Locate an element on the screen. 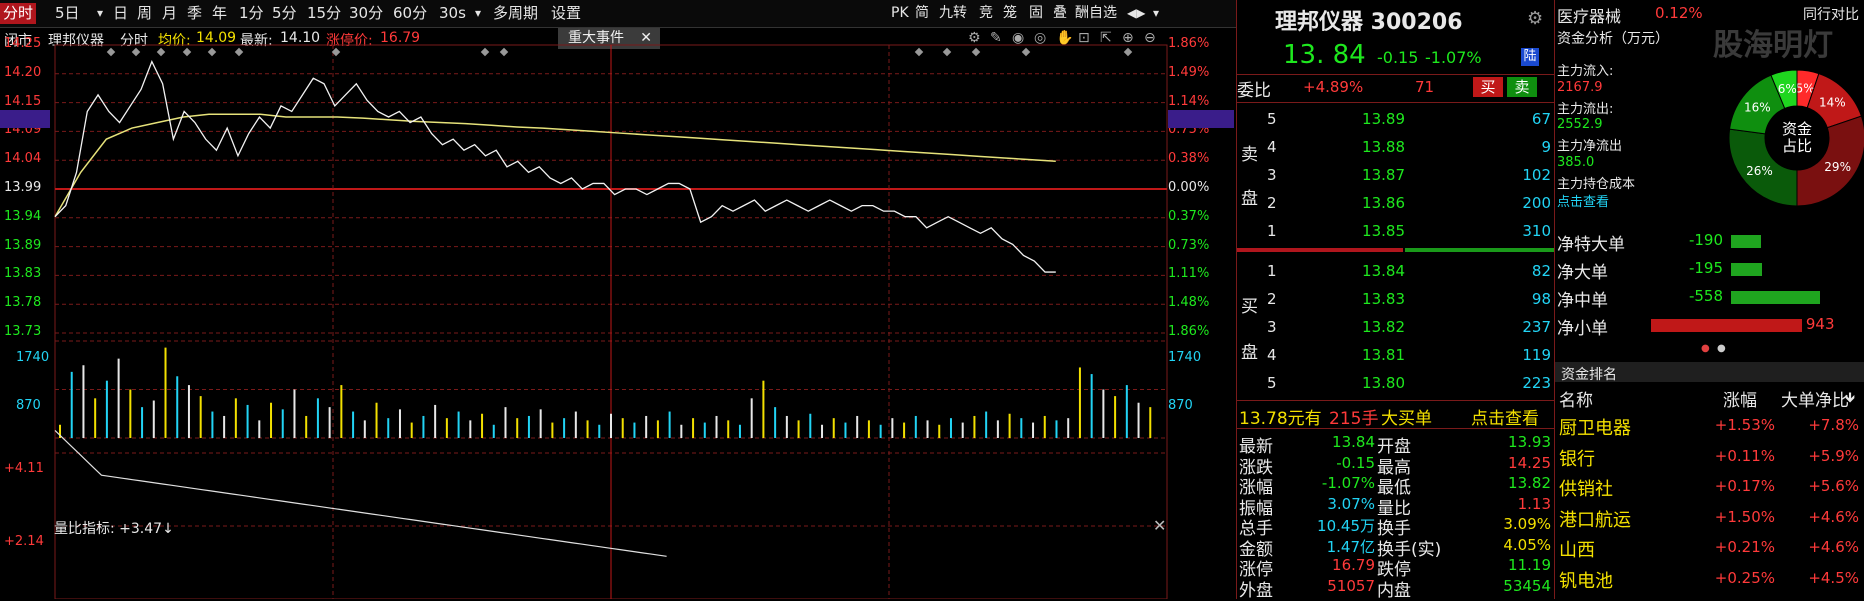 The width and height of the screenshot is (1864, 601). tab-month: 月 is located at coordinates (170, 13).